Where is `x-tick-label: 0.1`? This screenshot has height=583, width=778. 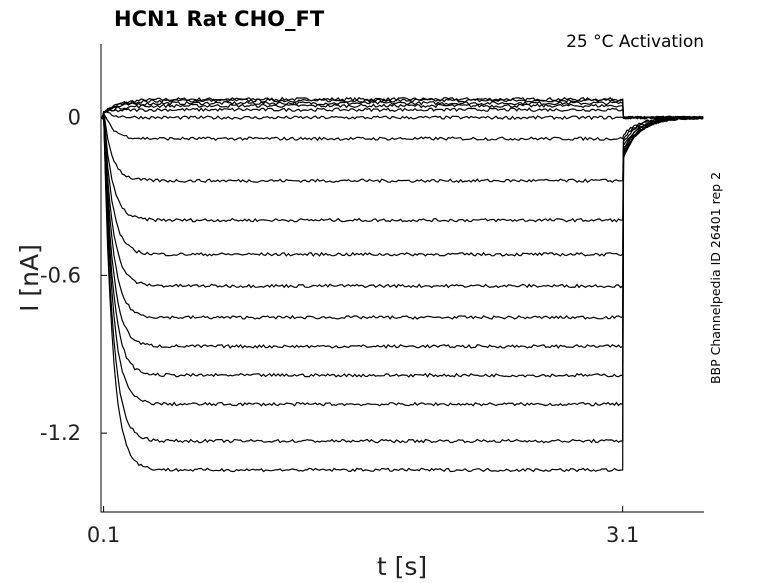
x-tick-label: 0.1 is located at coordinates (103, 535).